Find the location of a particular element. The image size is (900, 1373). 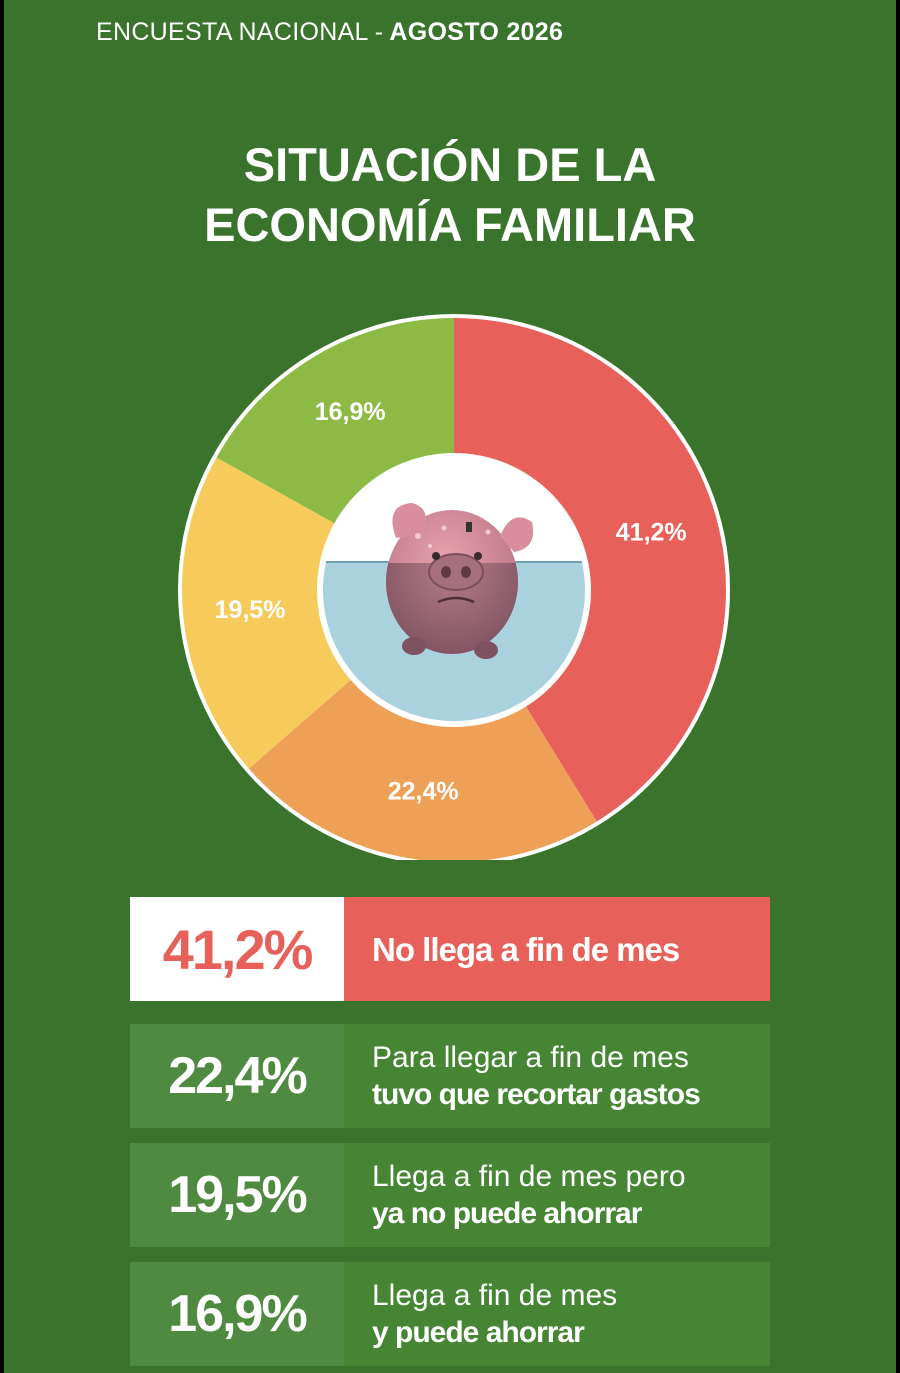

legend-desc-line-1: Llega a fin de mes is located at coordinates (495, 1295).